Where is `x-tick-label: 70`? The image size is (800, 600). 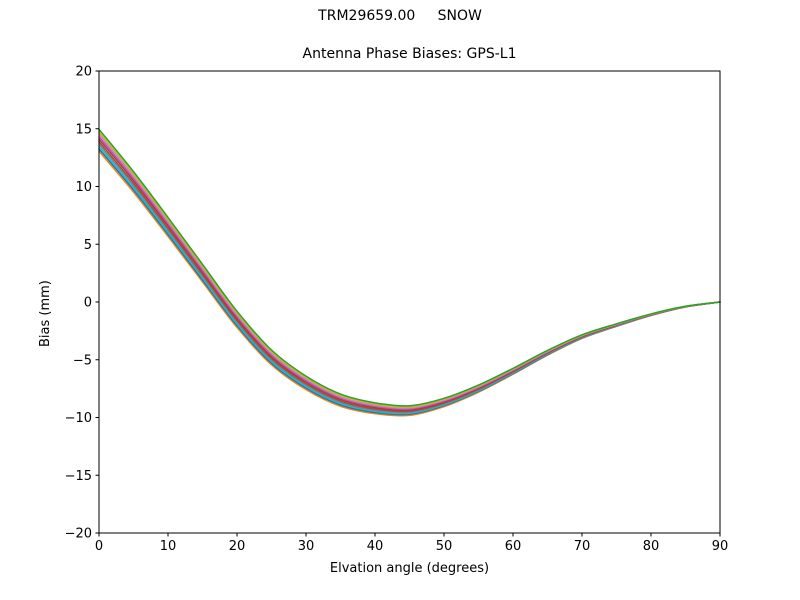 x-tick-label: 70 is located at coordinates (582, 546).